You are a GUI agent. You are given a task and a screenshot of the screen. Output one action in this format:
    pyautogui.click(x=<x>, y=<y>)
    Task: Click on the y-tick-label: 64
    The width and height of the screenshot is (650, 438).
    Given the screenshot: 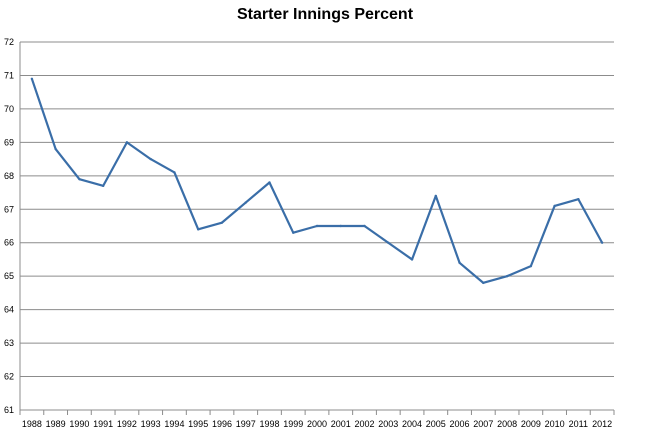 What is the action you would take?
    pyautogui.click(x=9, y=310)
    